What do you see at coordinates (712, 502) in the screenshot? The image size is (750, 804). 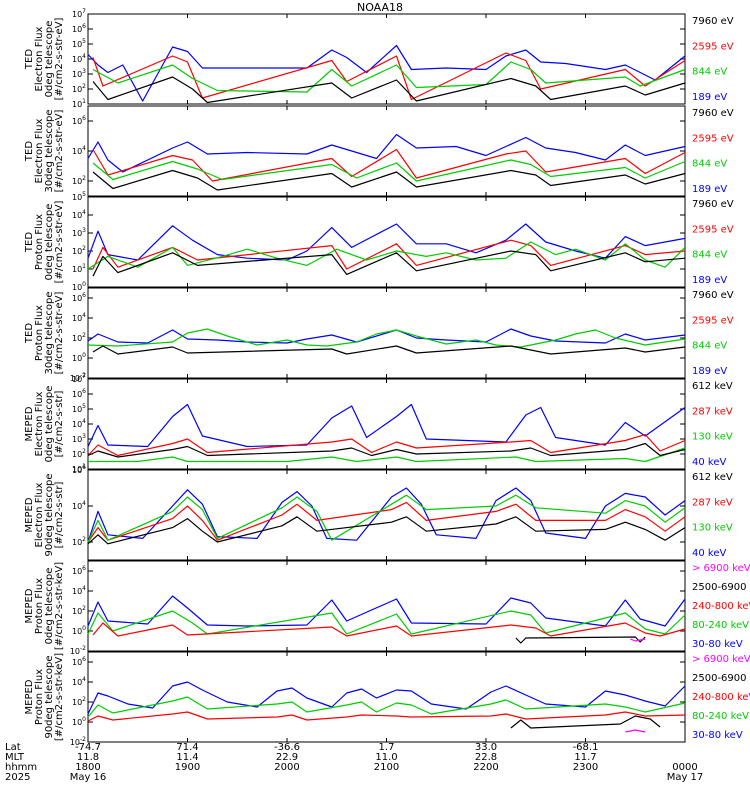 I see `legend-entry: 287 keV` at bounding box center [712, 502].